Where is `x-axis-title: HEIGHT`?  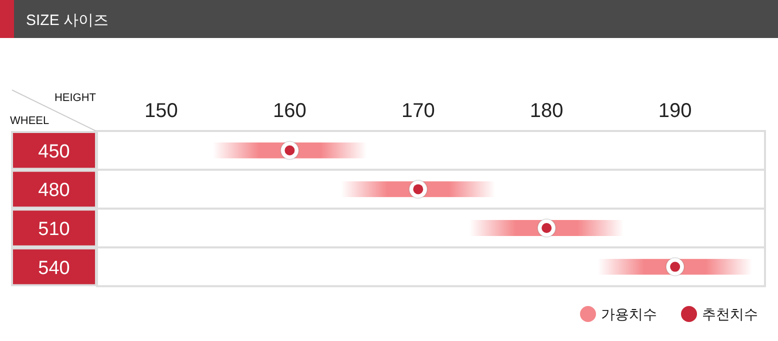
x-axis-title: HEIGHT is located at coordinates (75, 98).